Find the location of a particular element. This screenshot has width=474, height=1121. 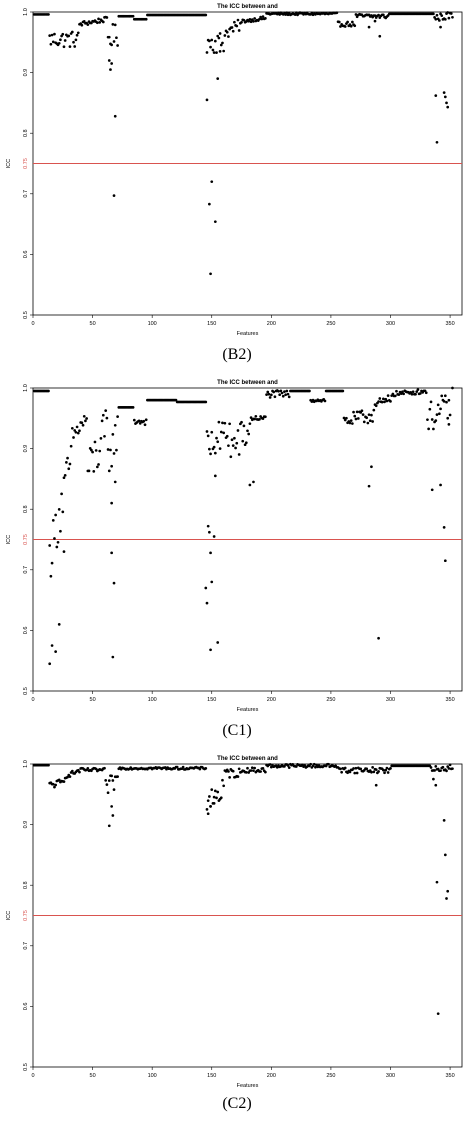

panel-label-c1: (C1) is located at coordinates (237, 730).